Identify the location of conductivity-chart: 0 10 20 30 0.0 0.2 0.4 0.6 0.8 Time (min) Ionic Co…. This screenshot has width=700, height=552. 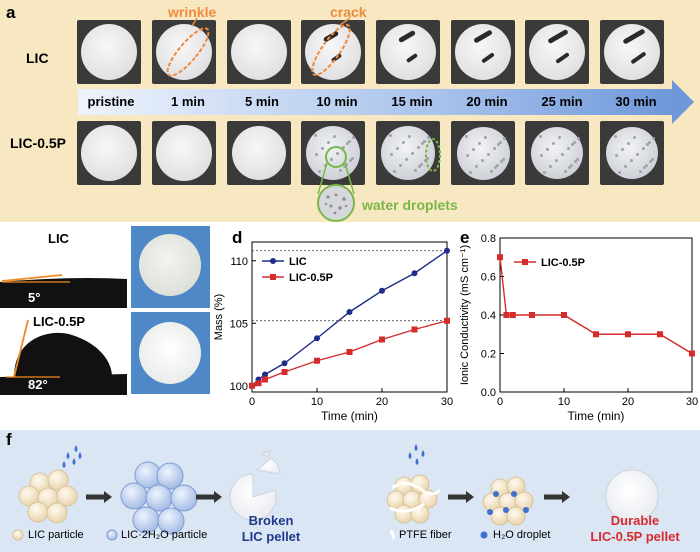
(578, 328).